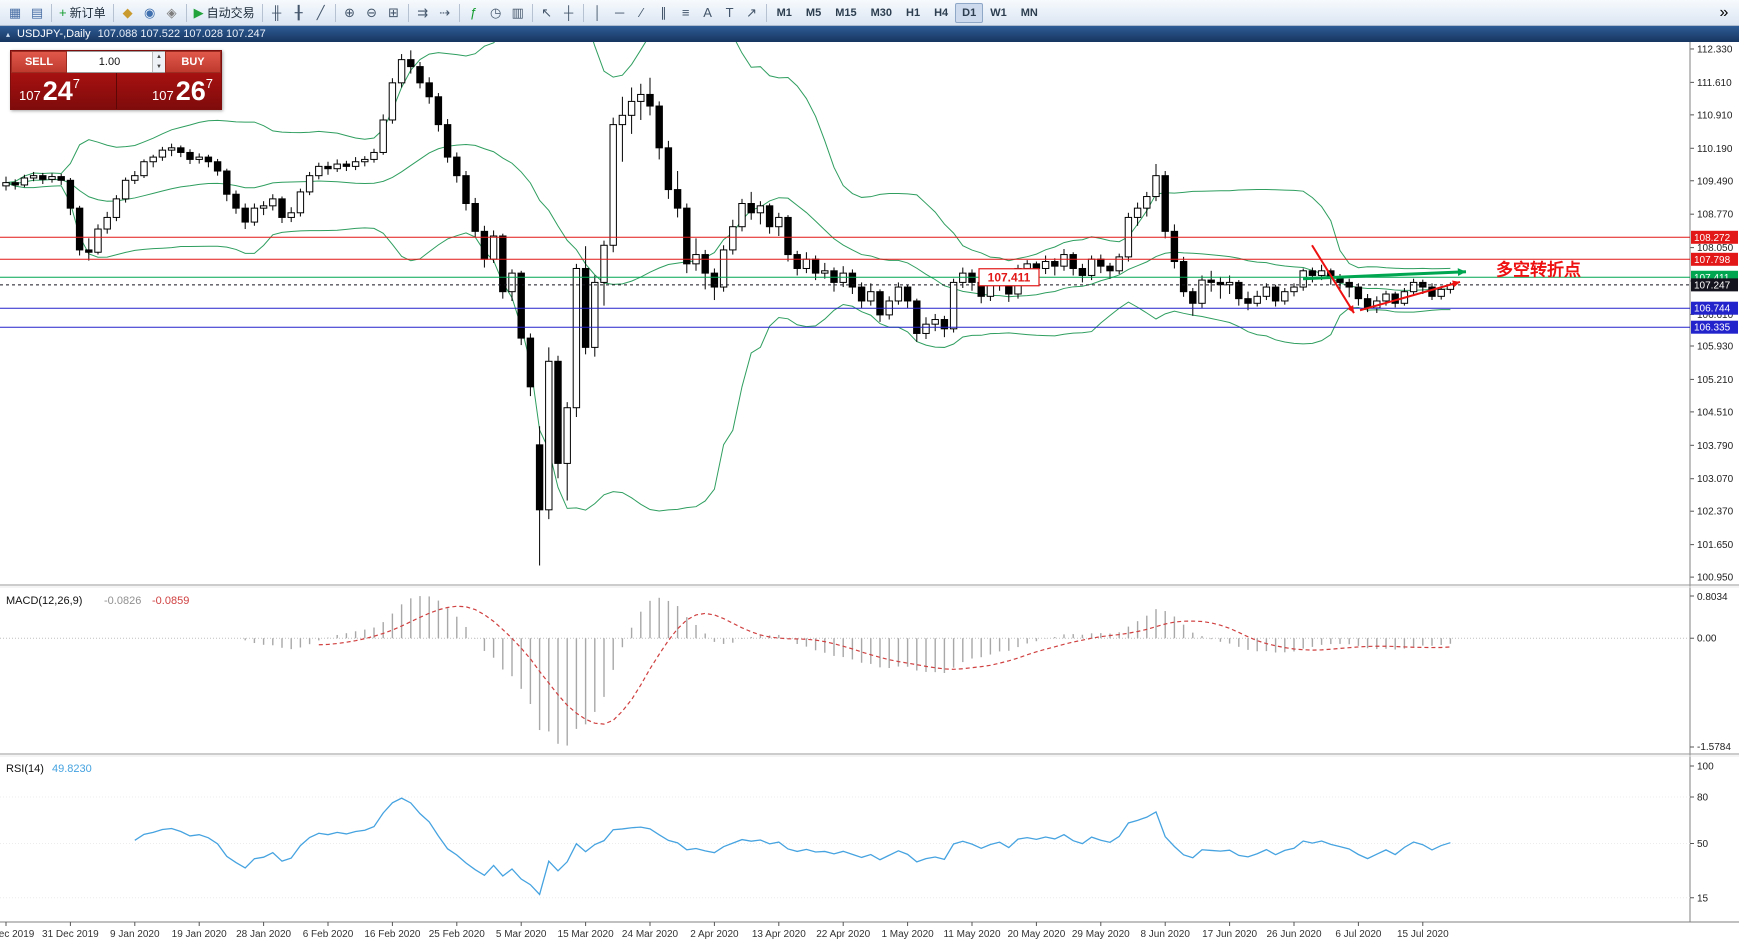 This screenshot has height=945, width=1739. What do you see at coordinates (686, 13) in the screenshot?
I see `fibonacci-retracement-button: ≡` at bounding box center [686, 13].